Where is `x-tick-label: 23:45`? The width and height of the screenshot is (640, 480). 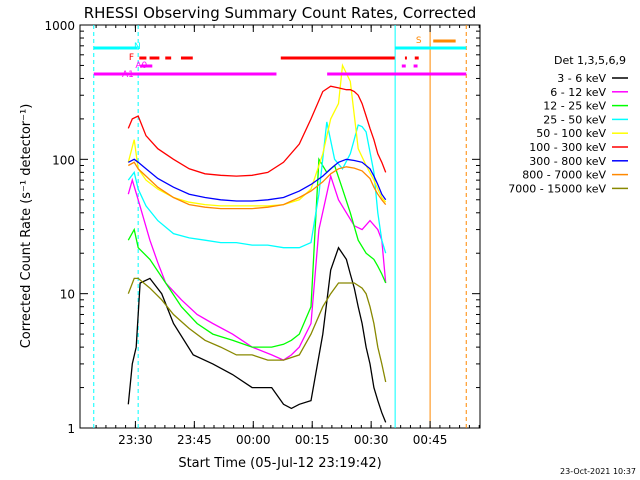 x-tick-label: 23:45 is located at coordinates (194, 440).